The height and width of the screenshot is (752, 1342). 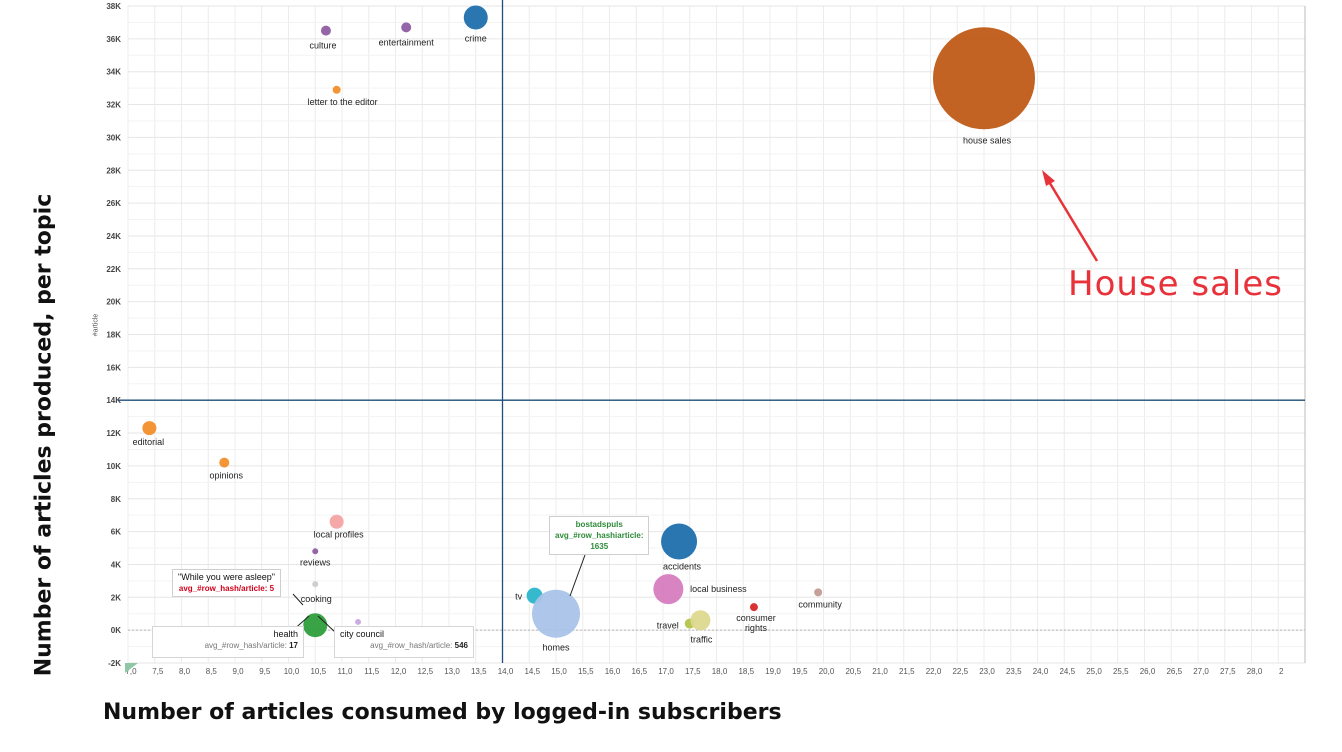 What do you see at coordinates (315, 625) in the screenshot?
I see `point-health` at bounding box center [315, 625].